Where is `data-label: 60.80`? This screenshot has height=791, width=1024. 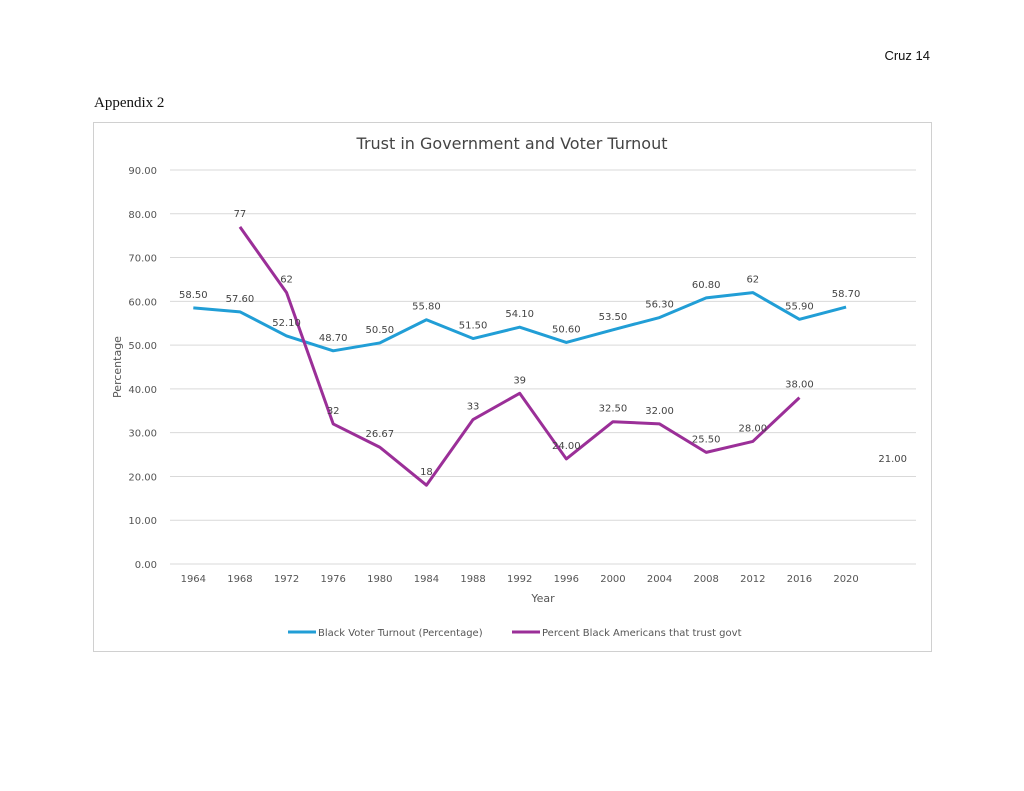
data-label: 60.80 is located at coordinates (706, 285).